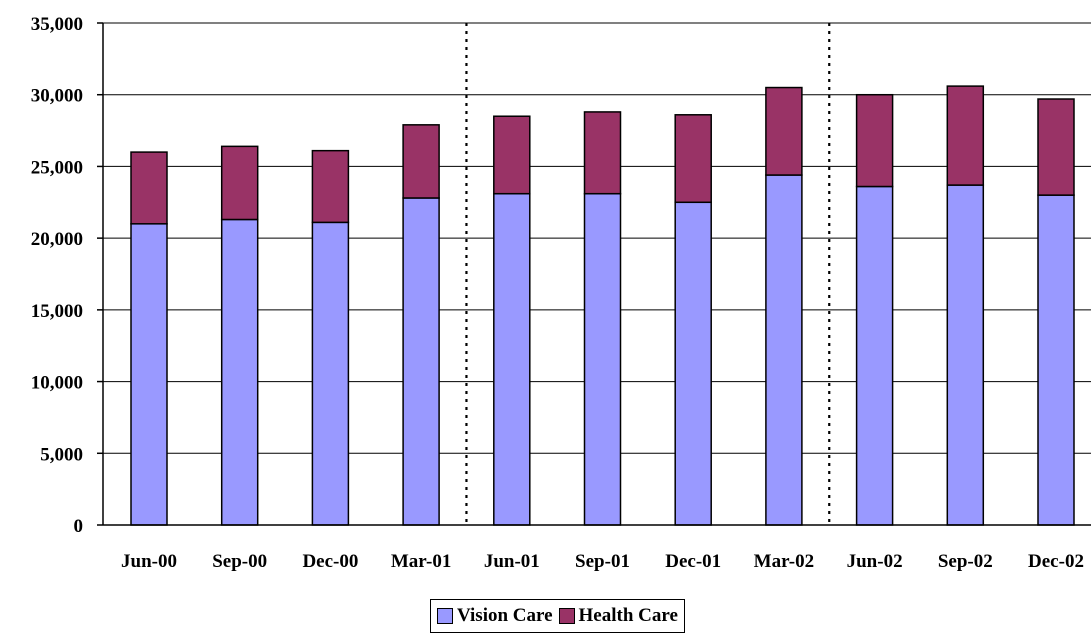  What do you see at coordinates (57, 239) in the screenshot?
I see `y-tick-label-4: 20,000` at bounding box center [57, 239].